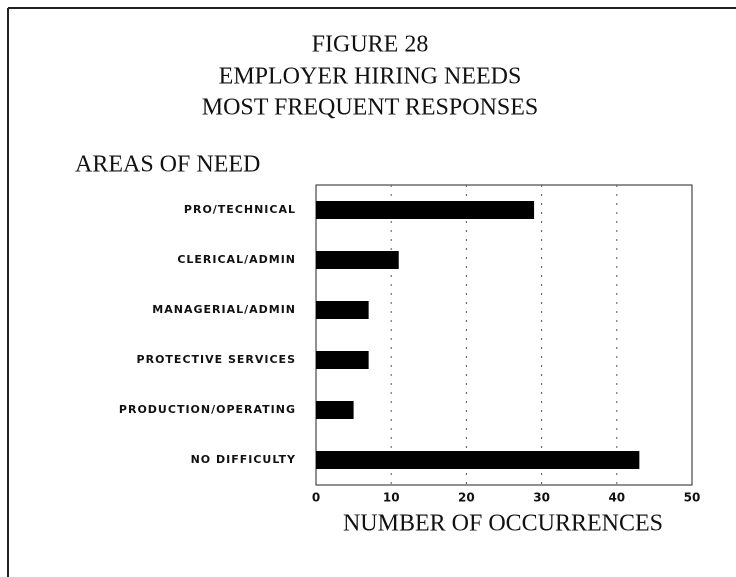  I want to click on x-tick-label: 50, so click(692, 498).